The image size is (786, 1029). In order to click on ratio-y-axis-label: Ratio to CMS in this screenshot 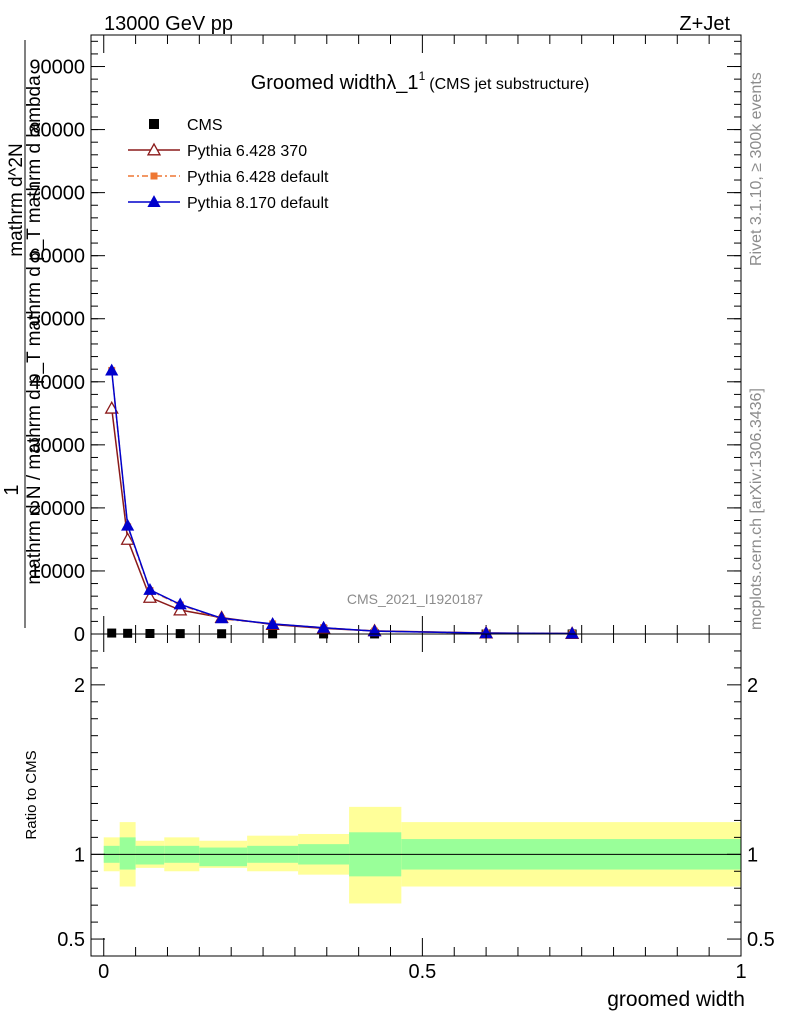, I will do `click(31, 794)`.